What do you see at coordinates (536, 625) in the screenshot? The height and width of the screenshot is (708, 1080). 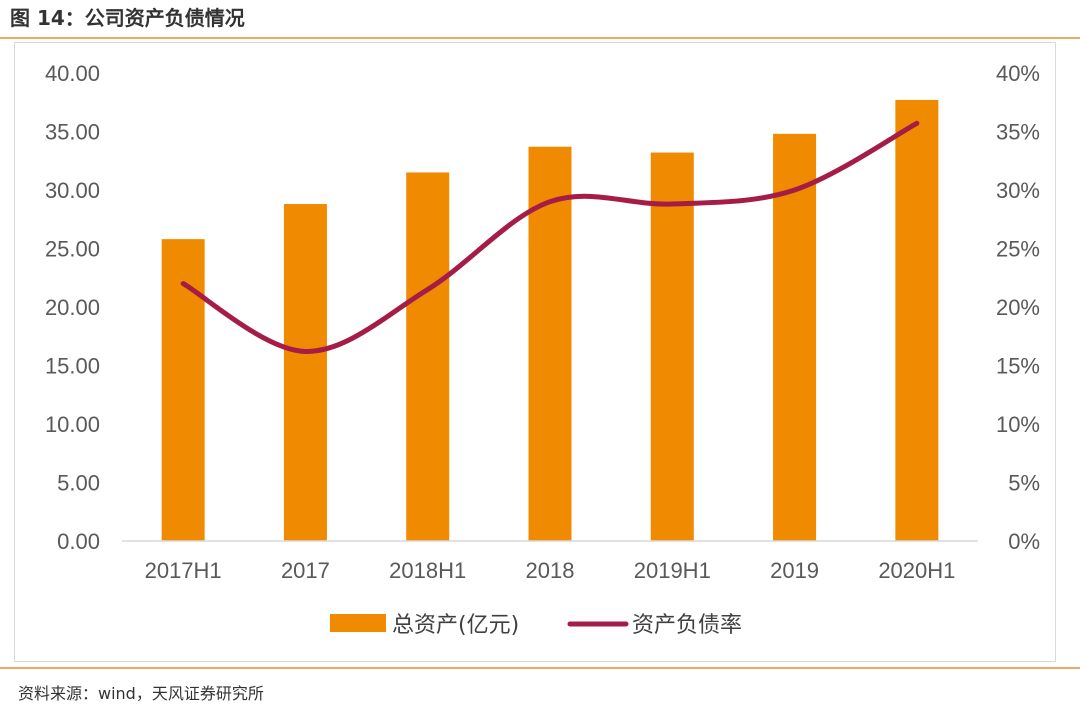 I see `legend: 总资产(亿元) 资产负债率` at bounding box center [536, 625].